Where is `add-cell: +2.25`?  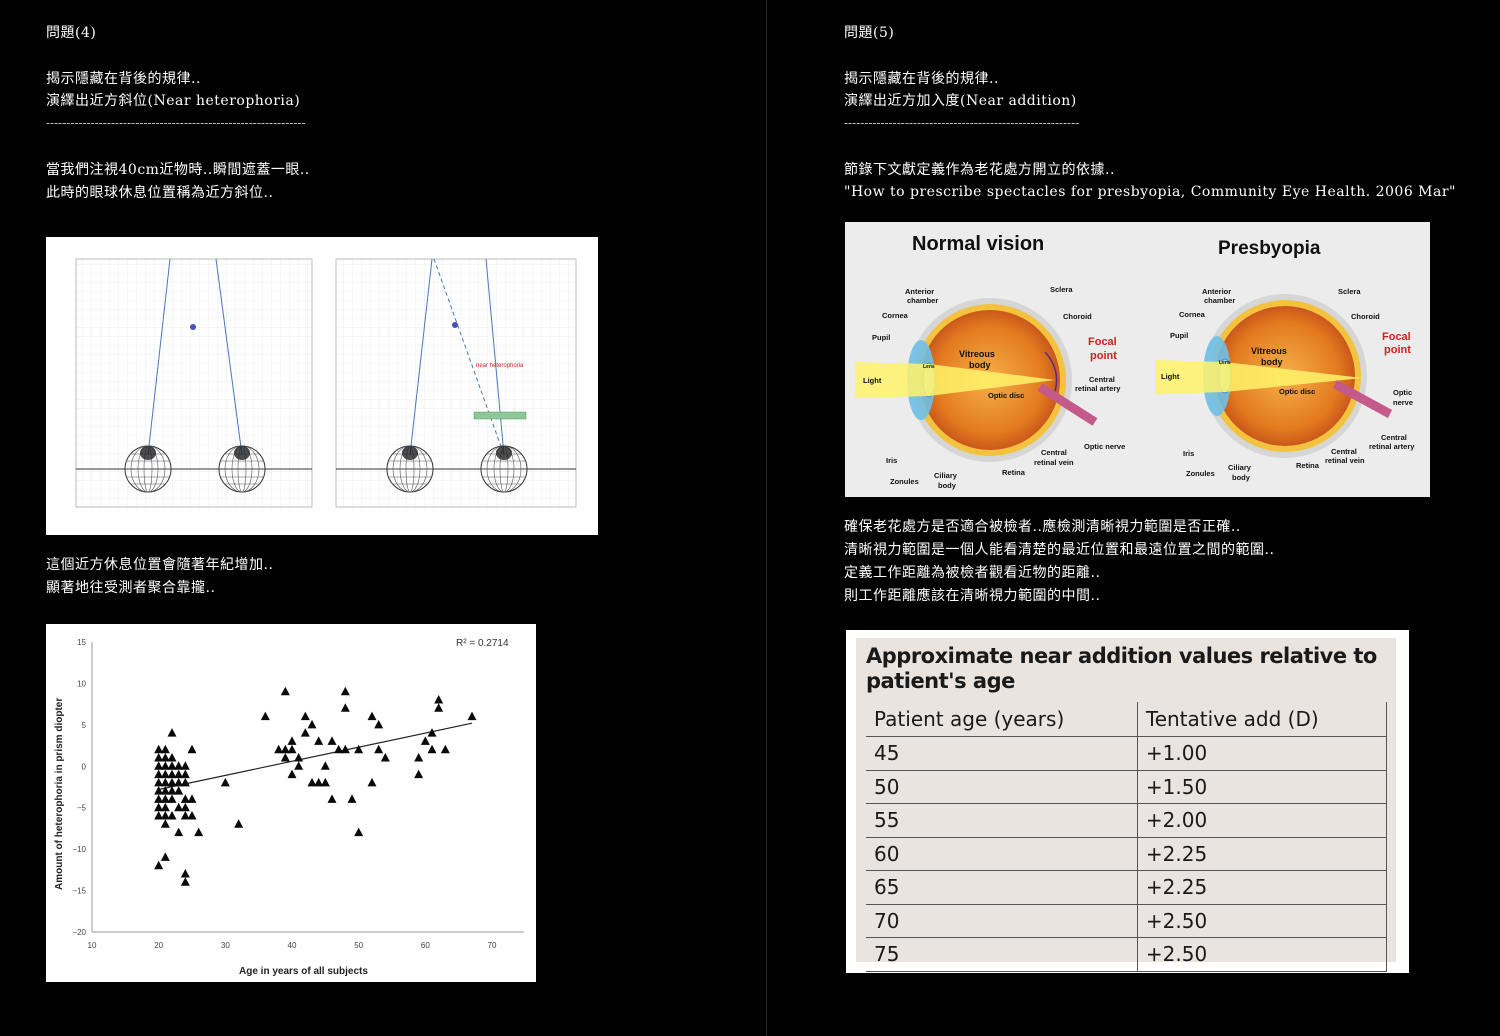 add-cell: +2.25 is located at coordinates (1262, 854).